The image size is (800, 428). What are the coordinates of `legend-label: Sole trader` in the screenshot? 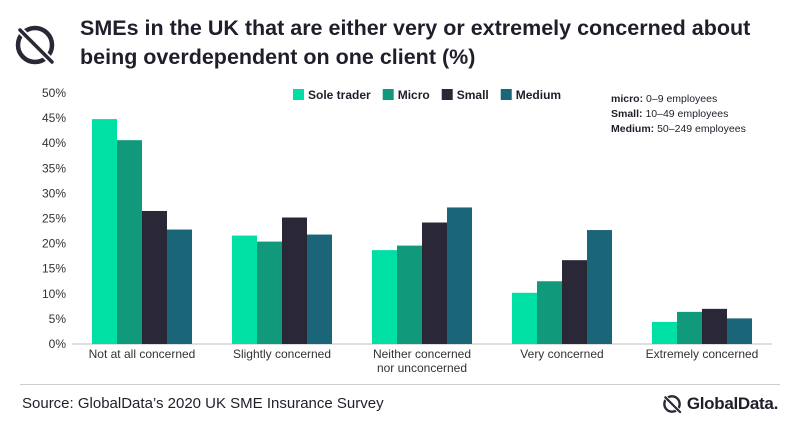 It's located at (339, 95).